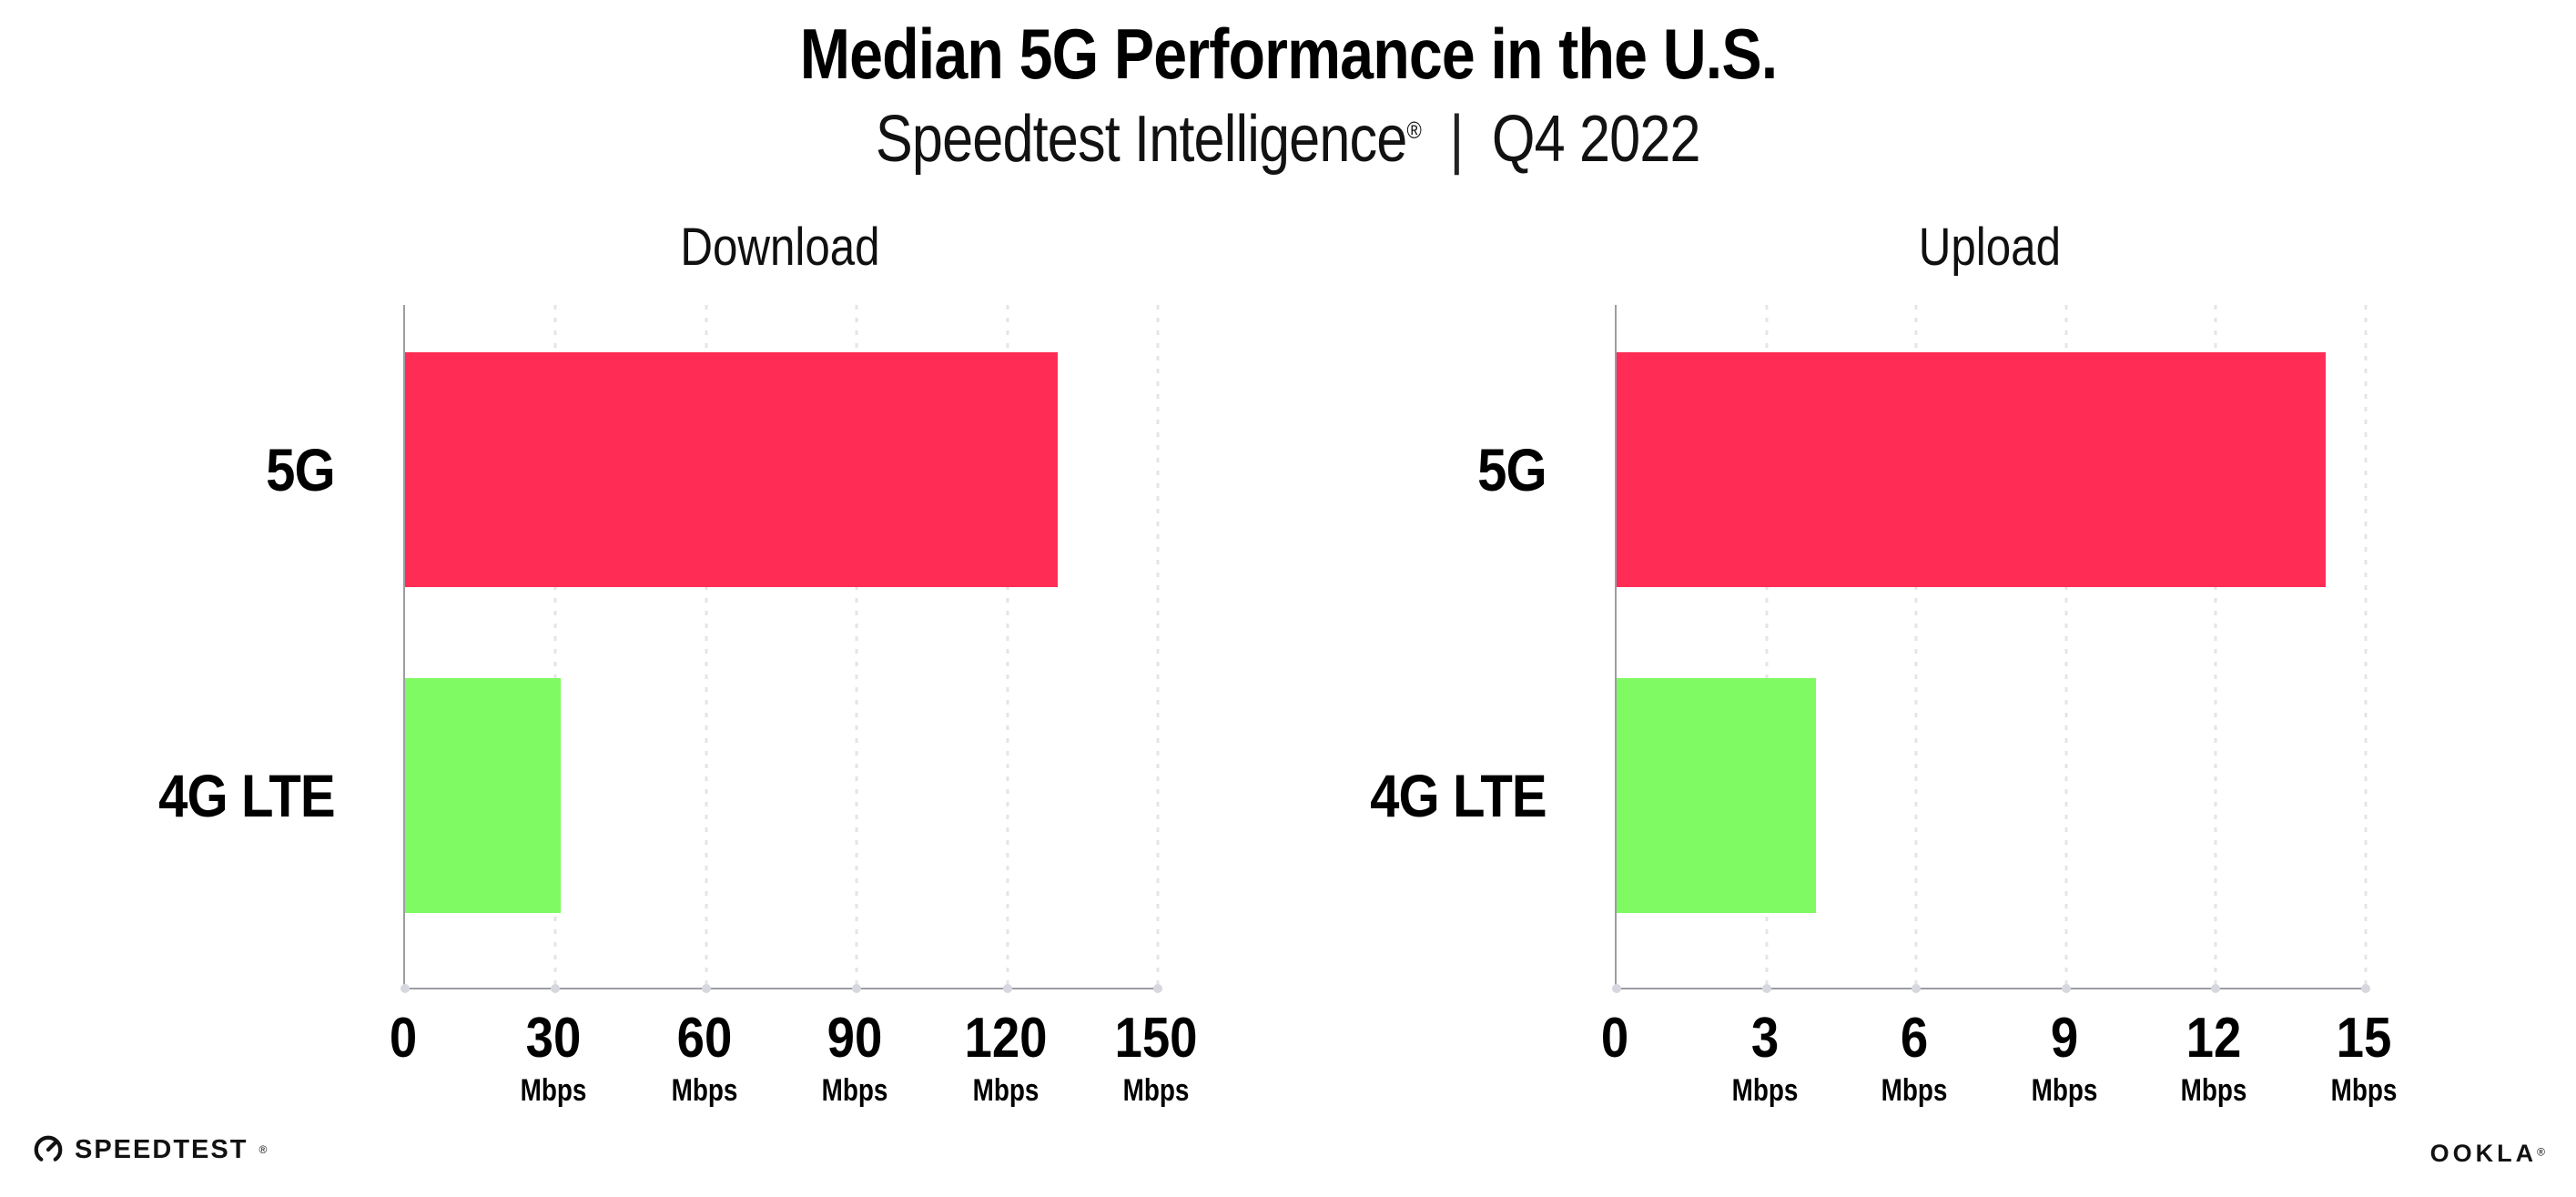 The width and height of the screenshot is (2576, 1197). I want to click on x-tick-label-12: 12 Mbps, so click(2214, 1059).